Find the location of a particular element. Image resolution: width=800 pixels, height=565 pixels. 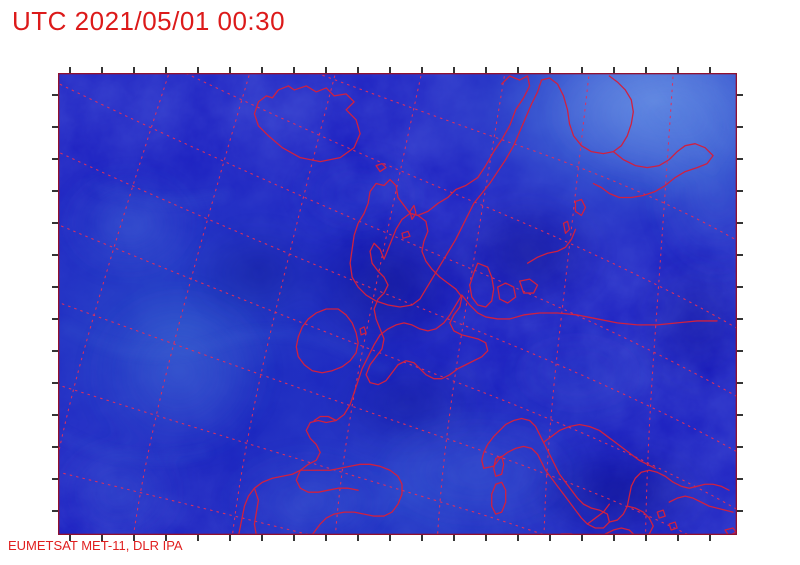

page-title: UTC 2021/05/01 00:30 is located at coordinates (149, 21).